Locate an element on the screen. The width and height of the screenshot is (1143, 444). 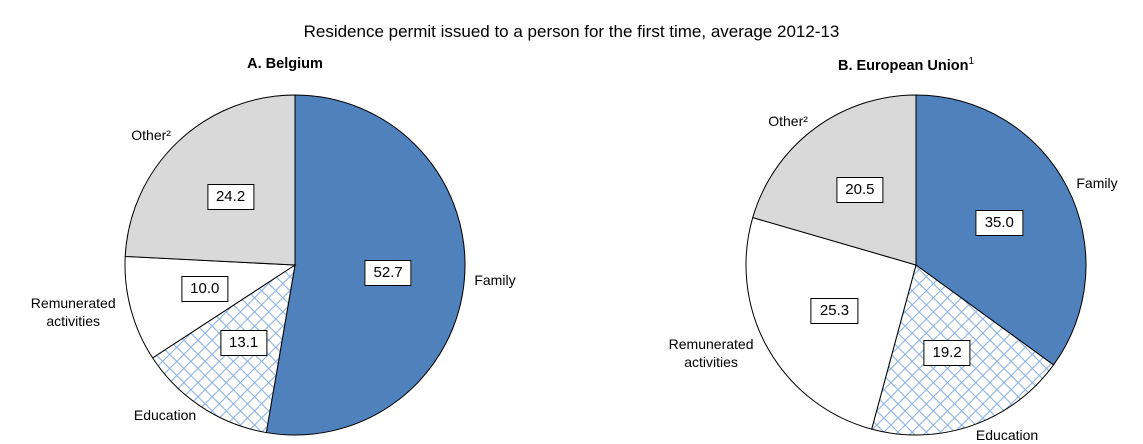
value-label: 25.3 is located at coordinates (834, 310).